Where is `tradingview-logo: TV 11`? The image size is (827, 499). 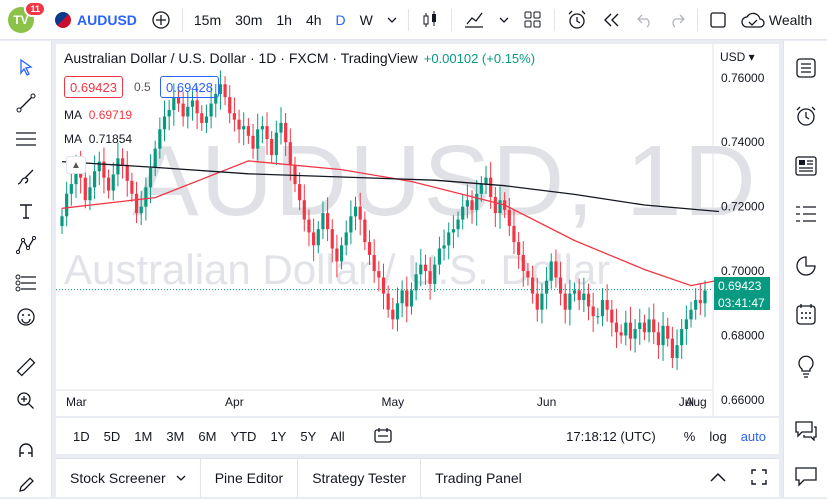
tradingview-logo: TV 11 is located at coordinates (27, 16).